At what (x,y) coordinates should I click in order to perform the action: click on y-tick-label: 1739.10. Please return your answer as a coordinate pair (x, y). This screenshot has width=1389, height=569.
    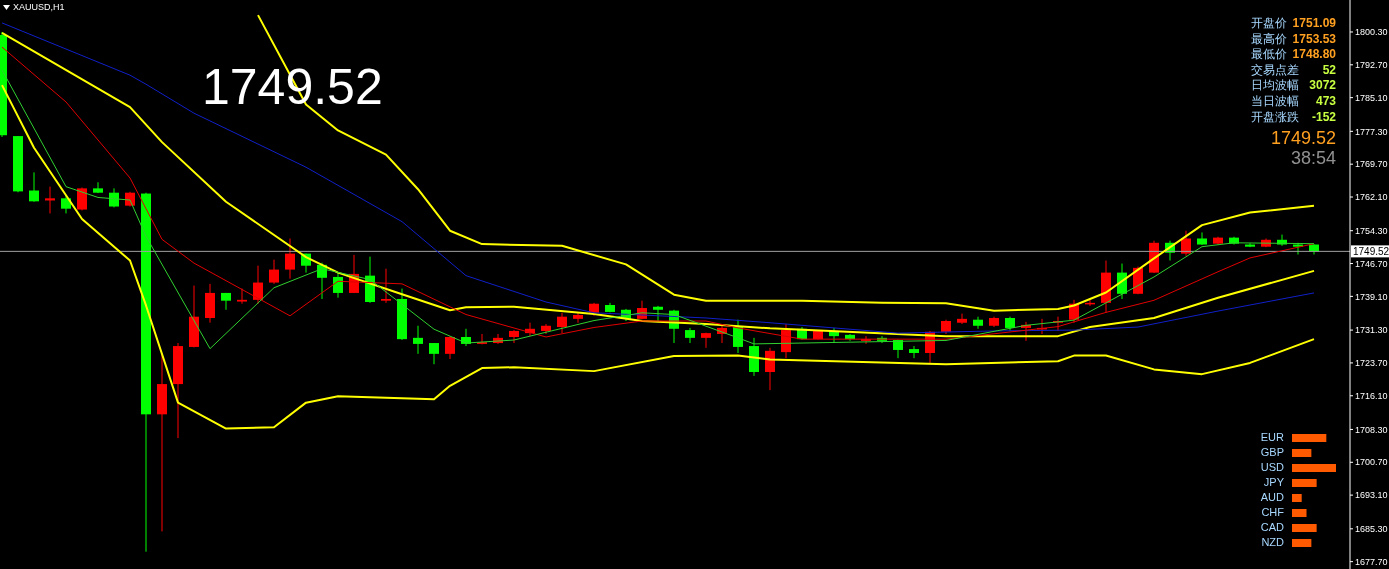
    Looking at the image, I should click on (1371, 296).